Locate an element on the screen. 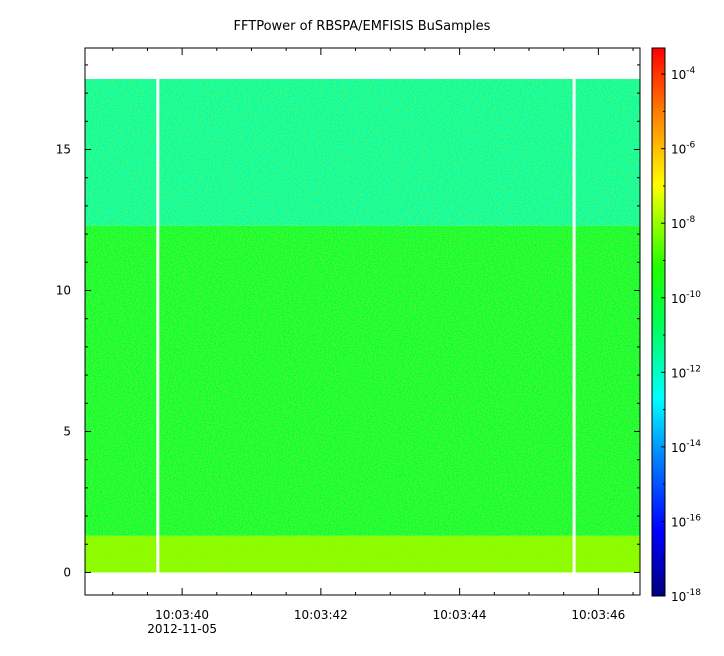  chart-title: FFTPower of RBSPA/EMFISIS BuSamples is located at coordinates (362, 26).